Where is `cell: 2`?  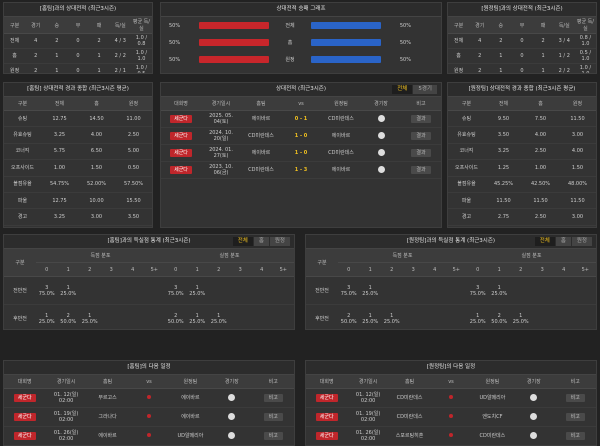 cell: 2 is located at coordinates (501, 41).